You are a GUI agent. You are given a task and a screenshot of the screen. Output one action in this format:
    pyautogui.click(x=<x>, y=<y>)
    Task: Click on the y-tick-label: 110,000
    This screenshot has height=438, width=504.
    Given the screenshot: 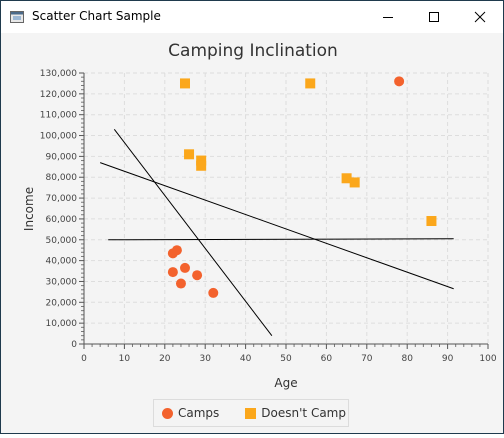 What is the action you would take?
    pyautogui.click(x=58, y=116)
    